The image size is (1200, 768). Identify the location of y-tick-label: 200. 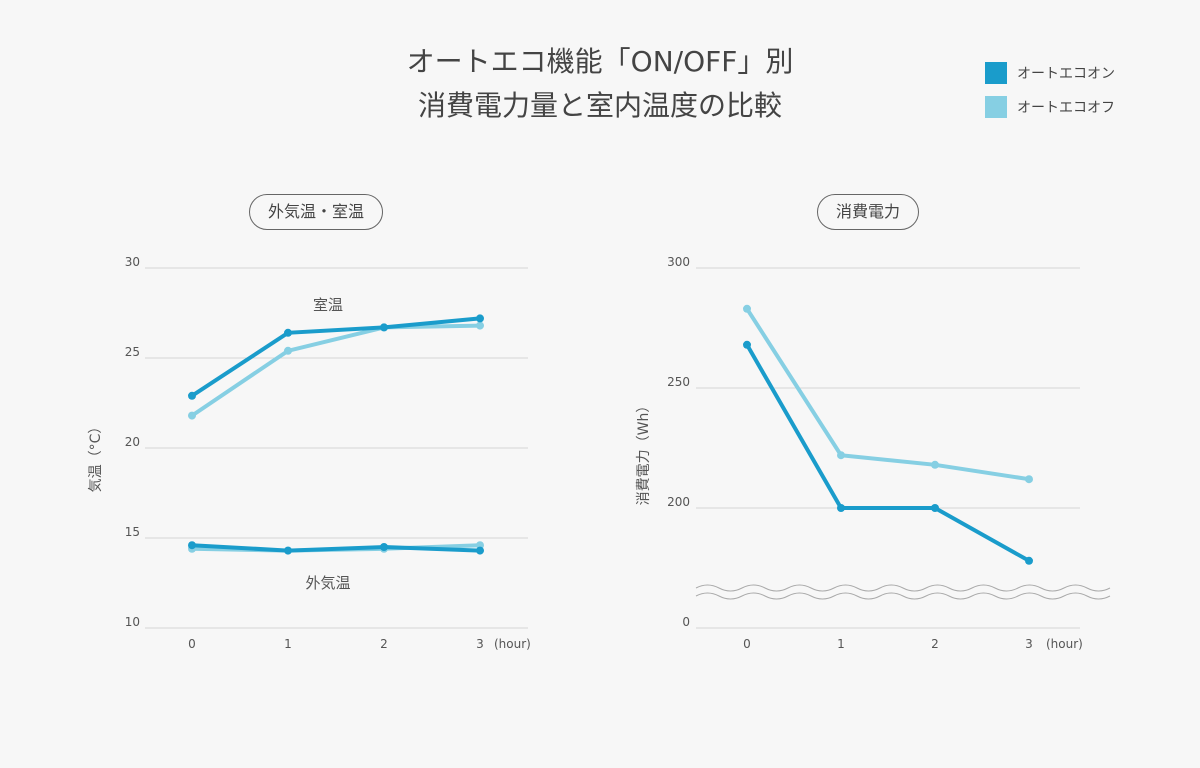
(678, 502).